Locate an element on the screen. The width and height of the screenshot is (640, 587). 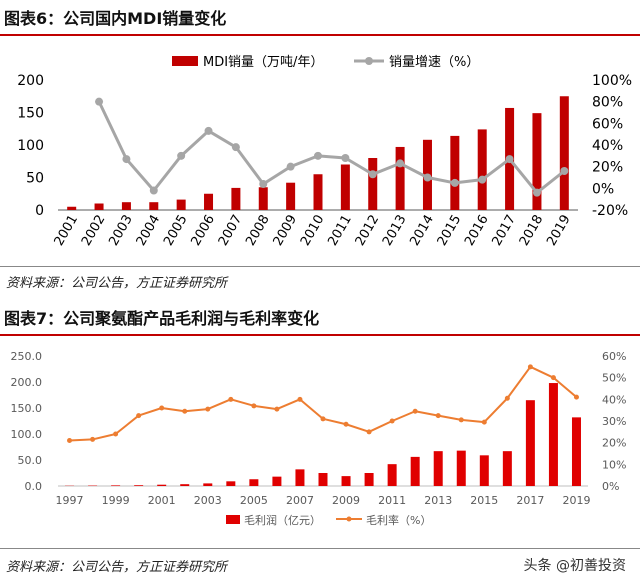
growth-series-line is located at coordinates (331, 148).